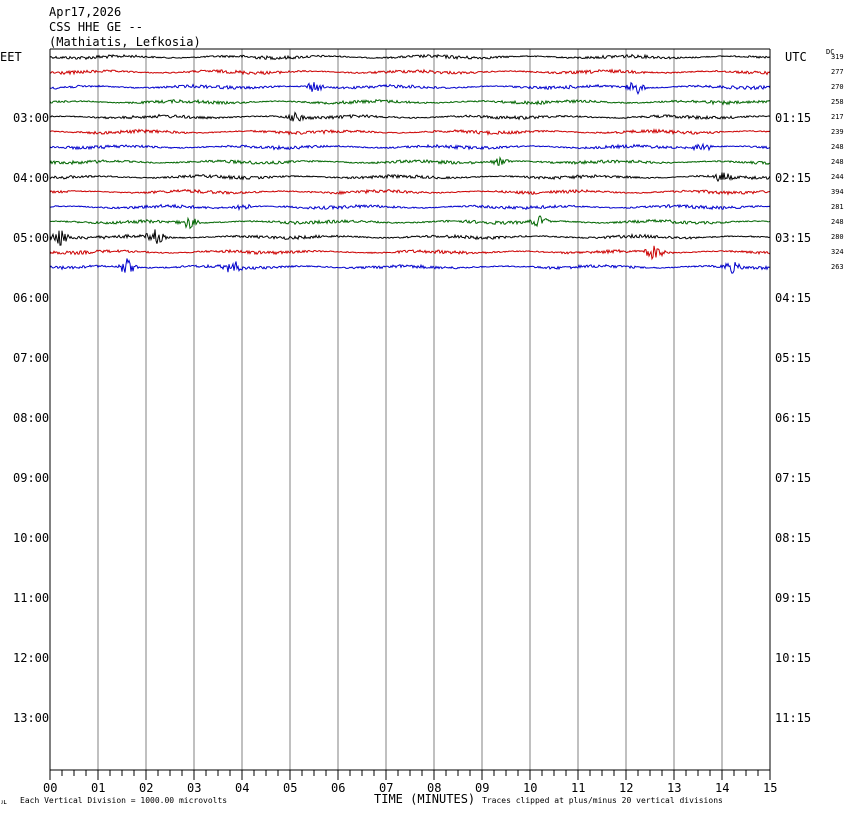 The image size is (850, 814). I want to click on record-date: Apr17,2026, so click(85, 12).